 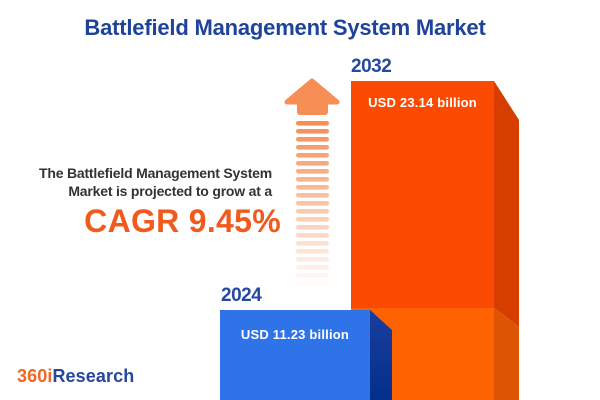 I want to click on bar-value-2032: USD 23.14 billion, so click(x=422, y=102).